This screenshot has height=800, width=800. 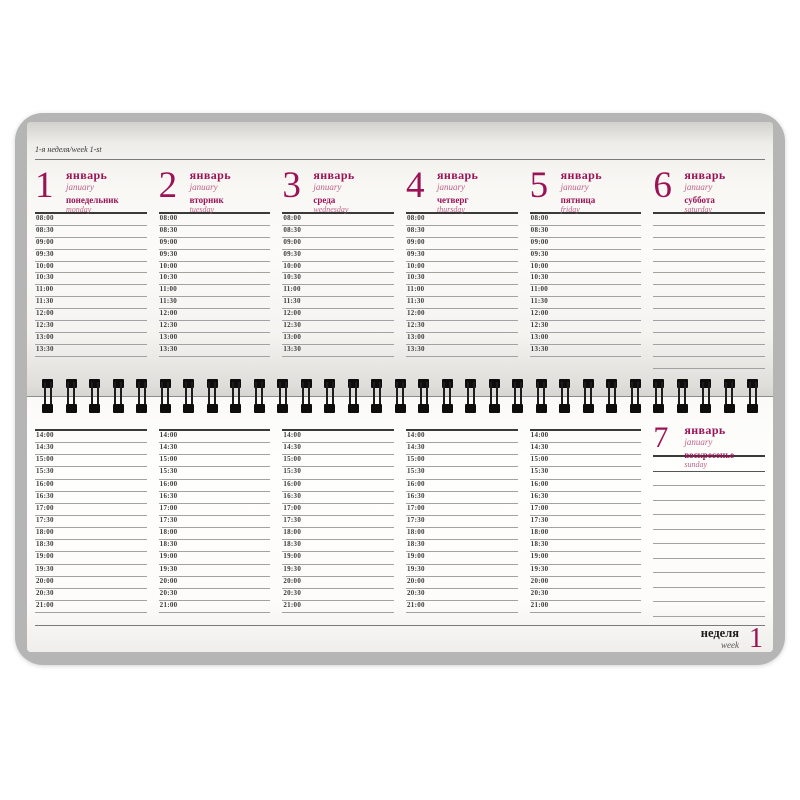 What do you see at coordinates (168, 447) in the screenshot?
I see `time-label: 14:30` at bounding box center [168, 447].